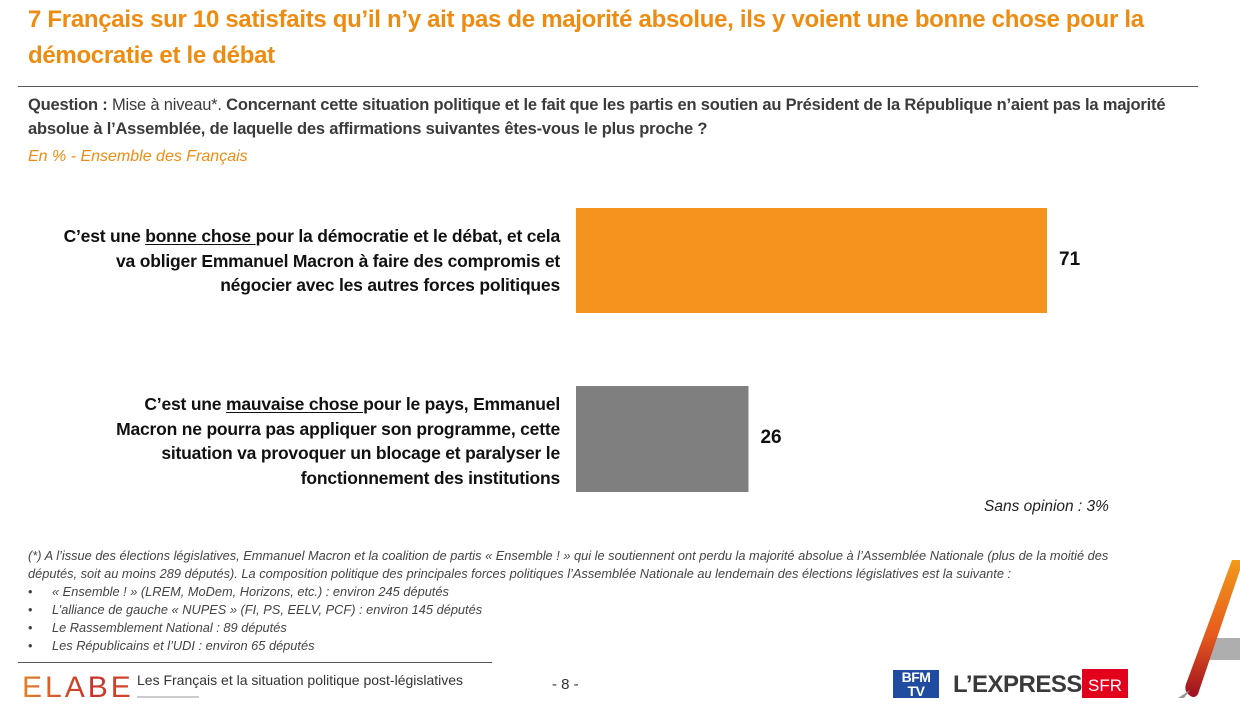 Image resolution: width=1240 pixels, height=704 pixels. I want to click on title-divider, so click(608, 86).